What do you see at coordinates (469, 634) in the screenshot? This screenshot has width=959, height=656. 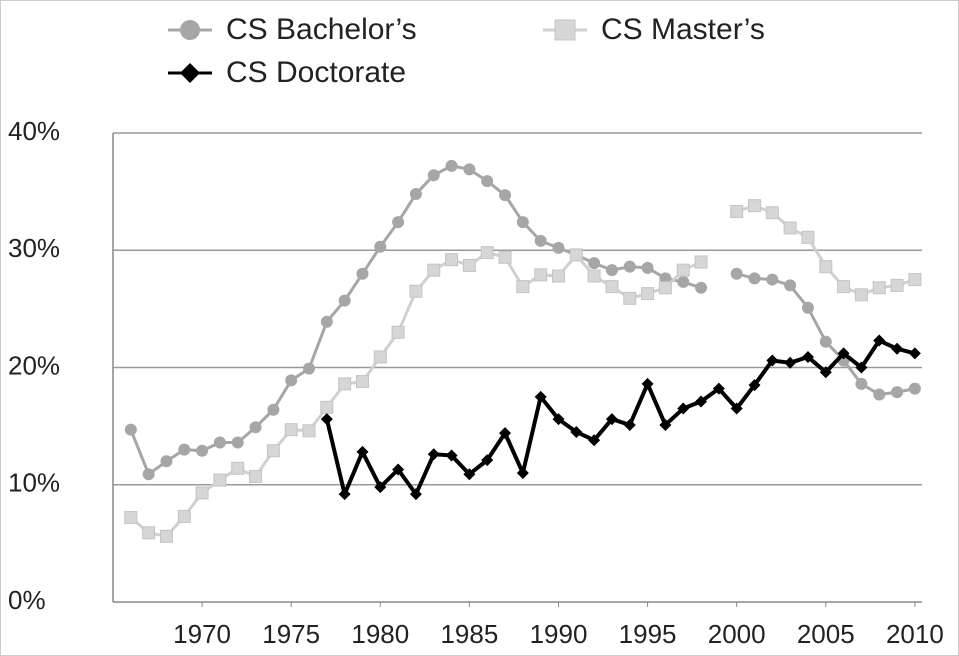 I see `x-tick-label: 1985` at bounding box center [469, 634].